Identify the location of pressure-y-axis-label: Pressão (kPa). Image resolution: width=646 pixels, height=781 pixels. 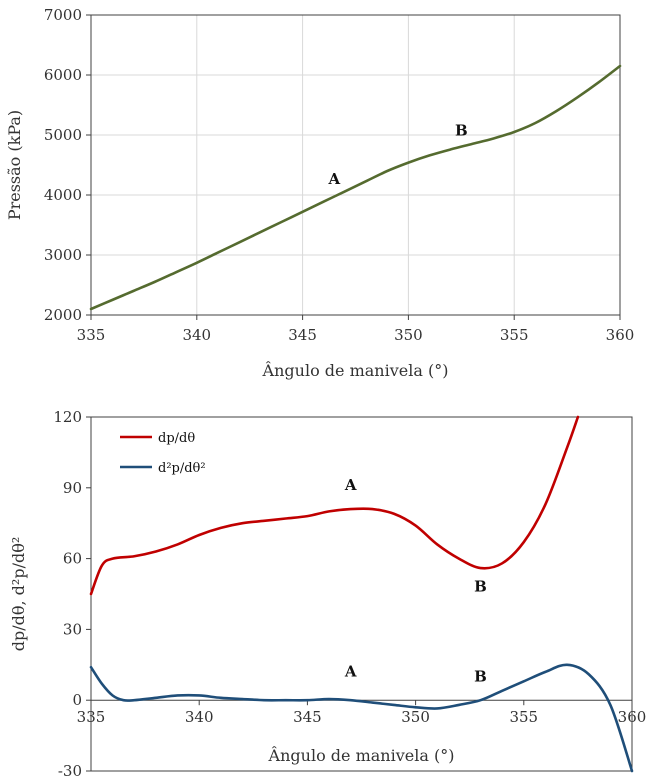
(14, 165).